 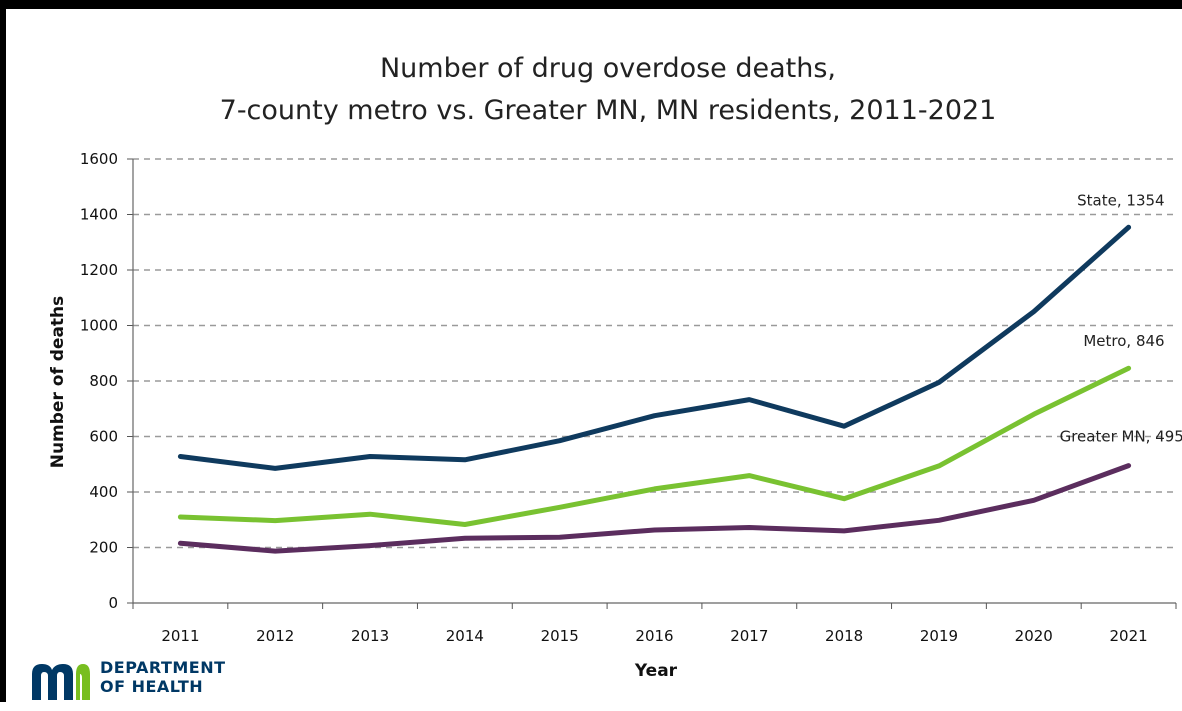 I want to click on x-tick-label: 2015, so click(x=560, y=636).